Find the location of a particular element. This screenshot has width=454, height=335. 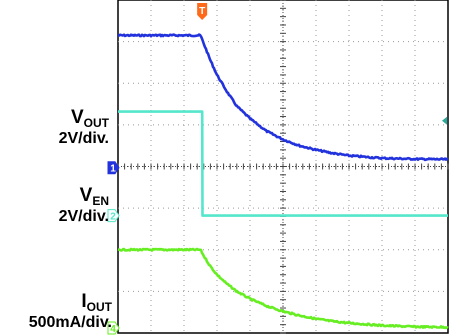

iout-label-main: I is located at coordinates (84, 301).